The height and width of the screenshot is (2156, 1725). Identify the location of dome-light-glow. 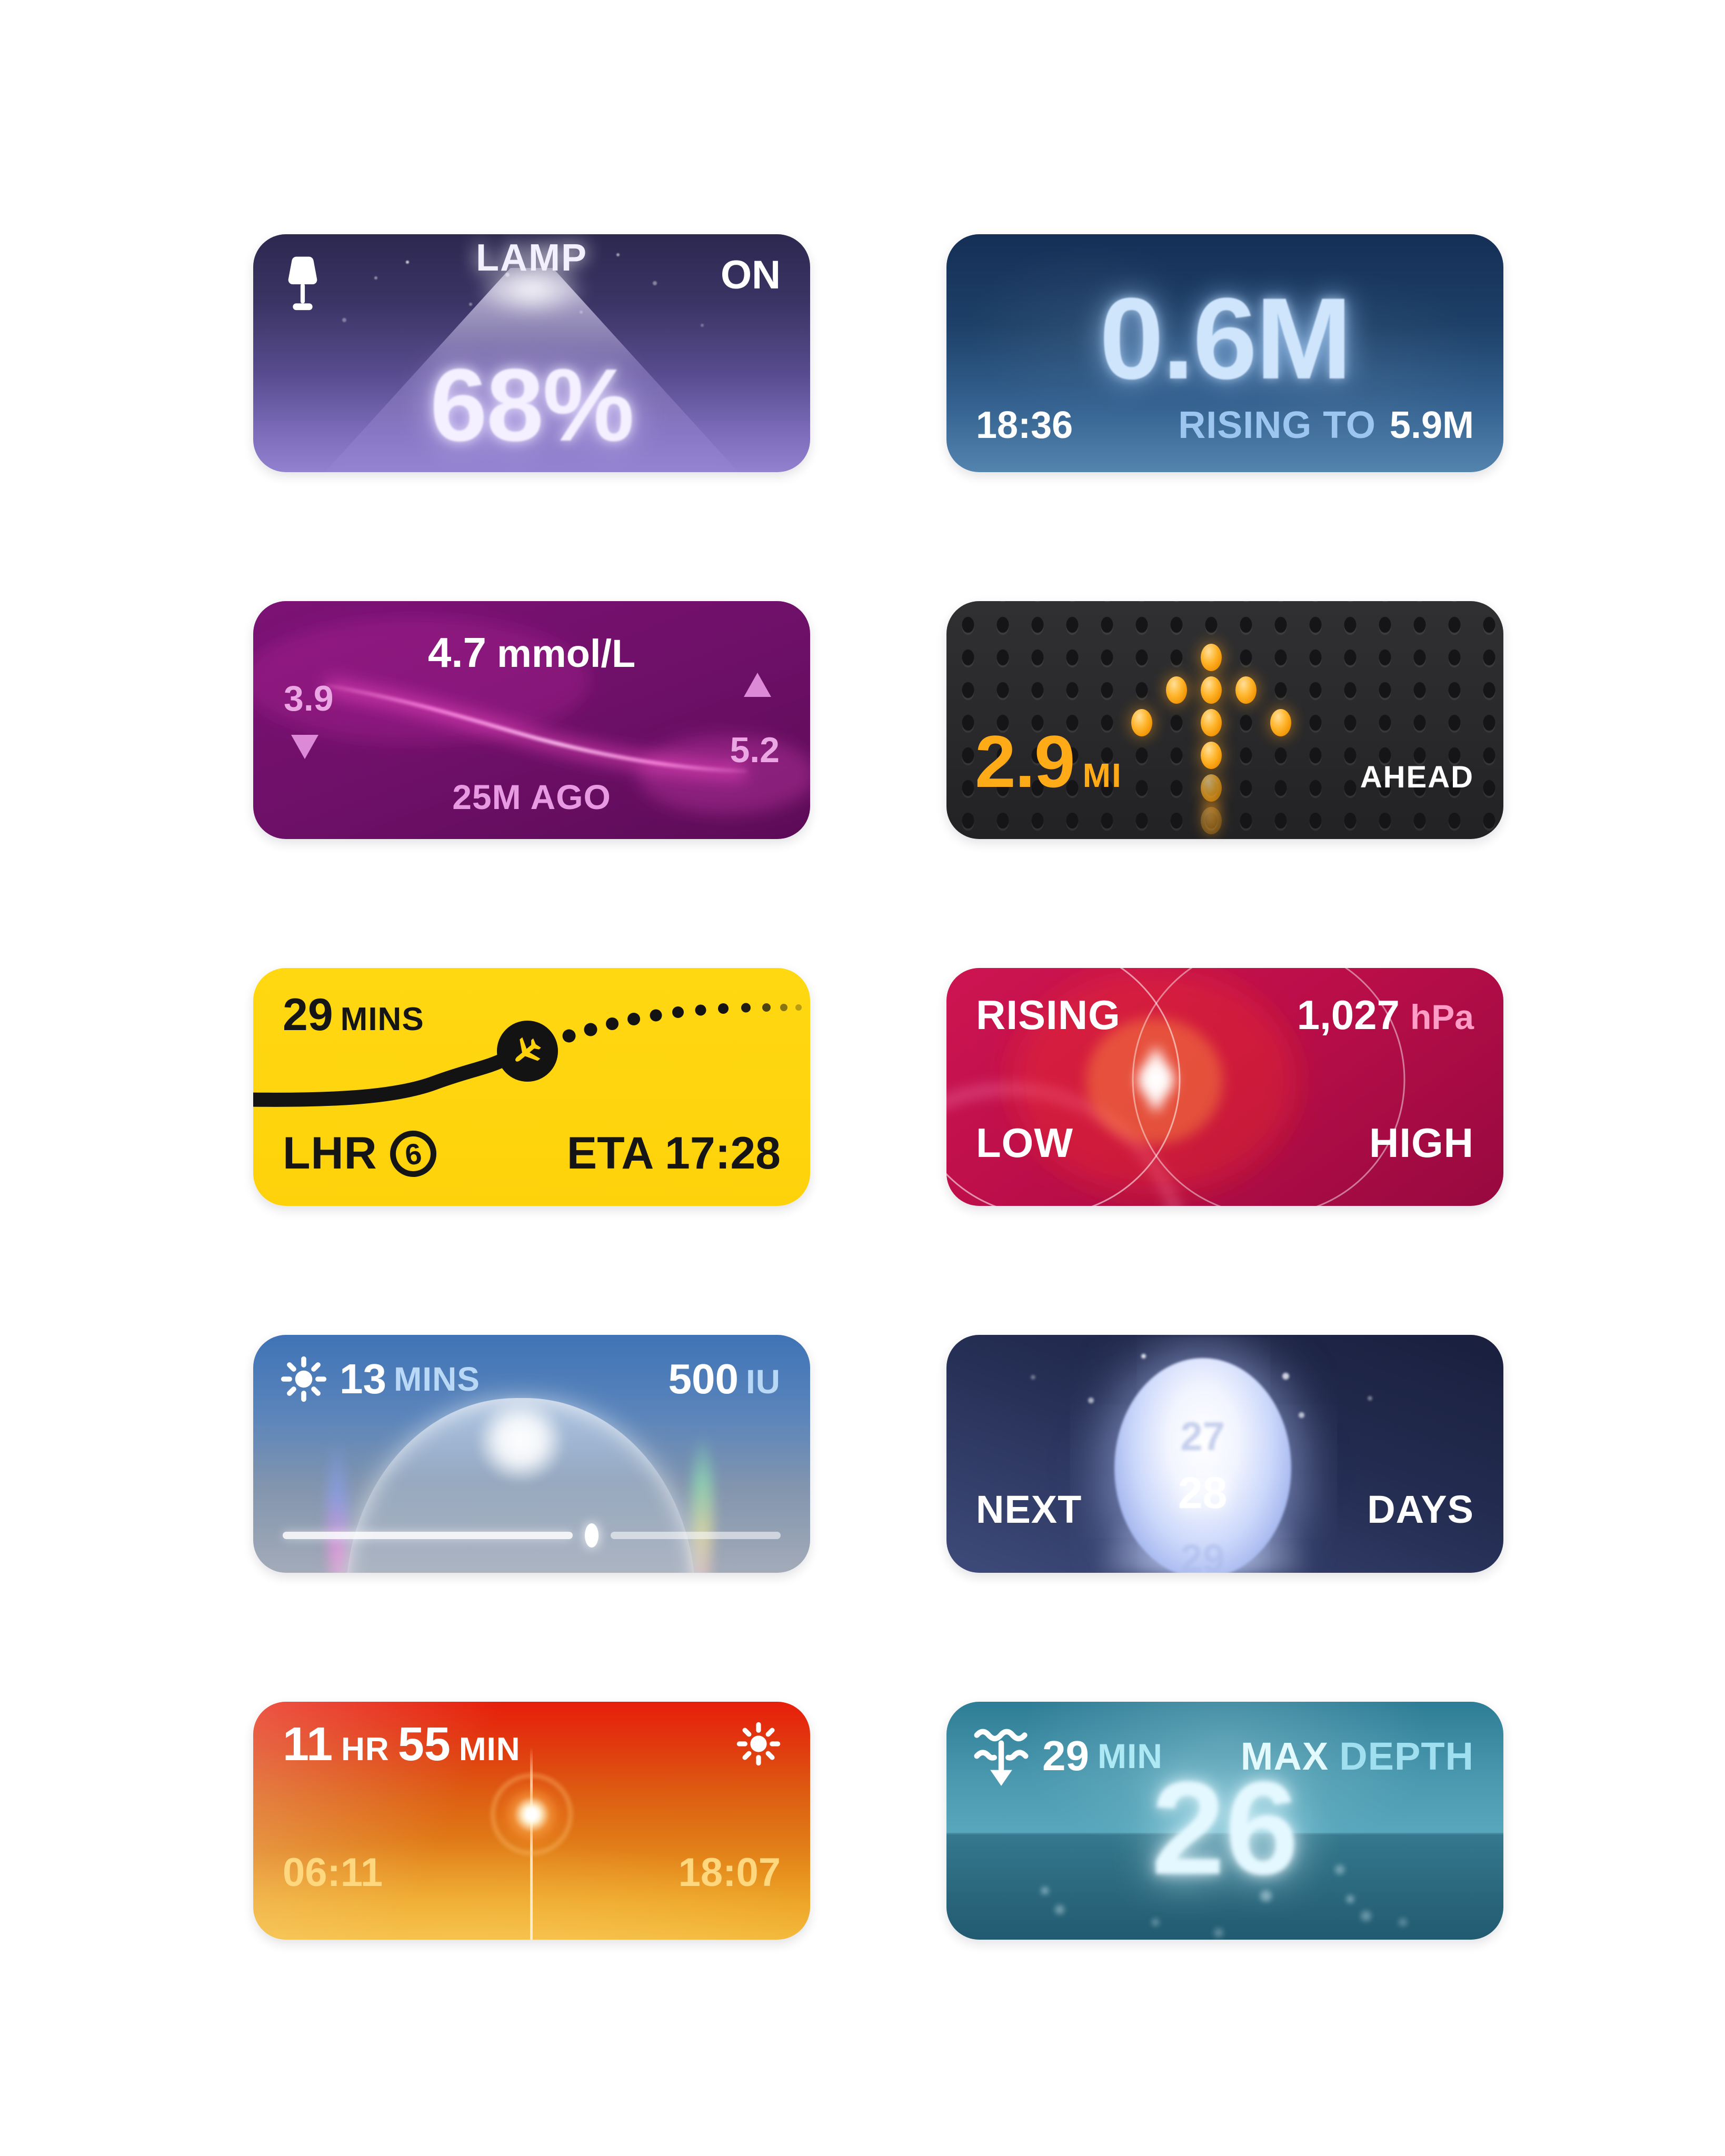
(520, 1440).